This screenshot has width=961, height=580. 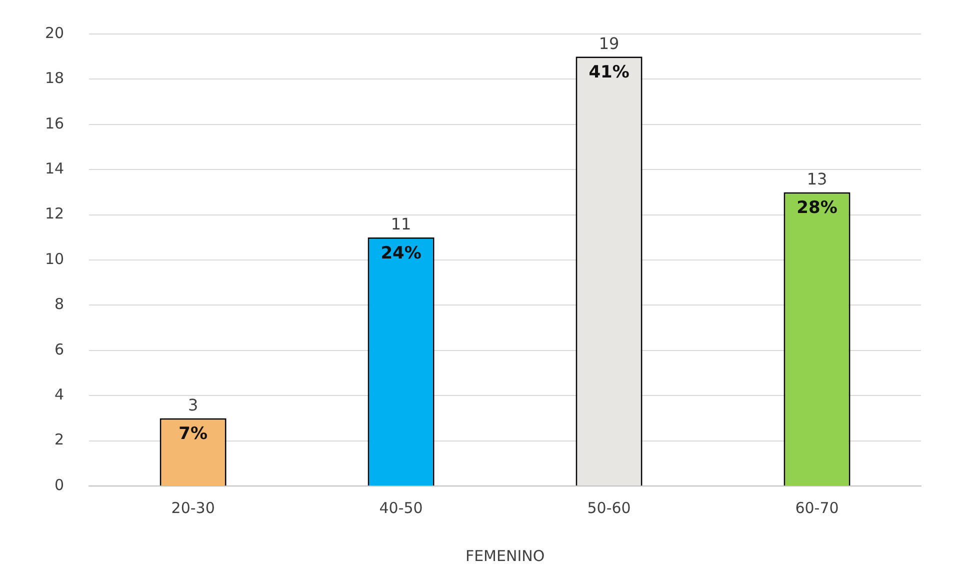 I want to click on y-tick-label: 10, so click(x=54, y=259).